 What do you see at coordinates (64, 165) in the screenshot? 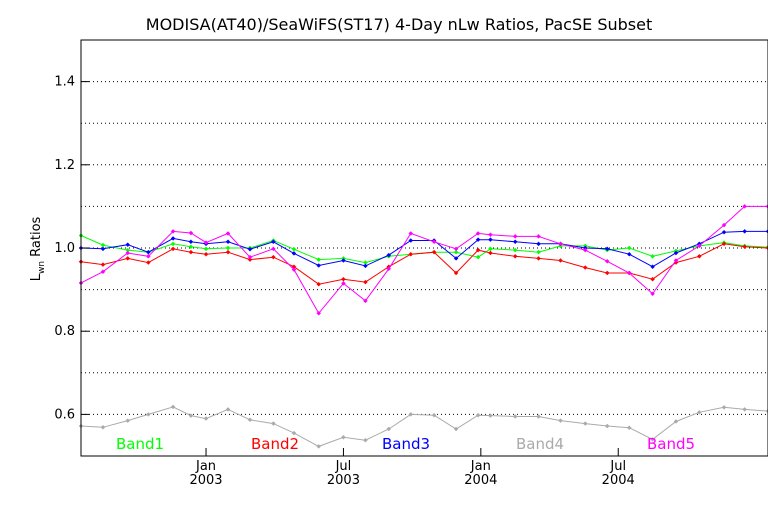
I see `y-tick-label: 1.2` at bounding box center [64, 165].